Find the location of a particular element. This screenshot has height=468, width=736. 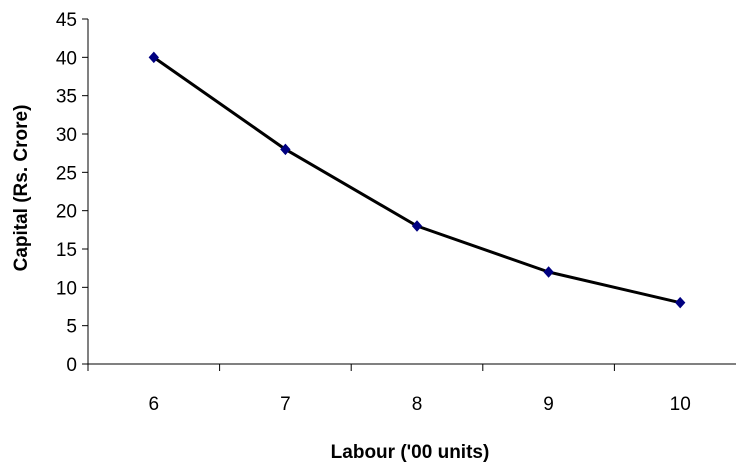

y-tick-label: 40 is located at coordinates (66, 58).